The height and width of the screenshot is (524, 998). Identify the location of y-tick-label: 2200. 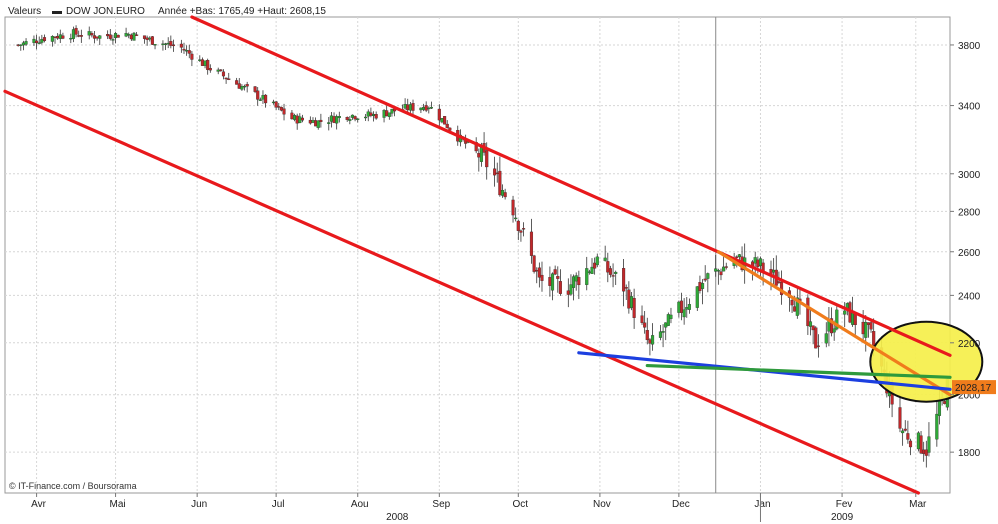
(969, 344).